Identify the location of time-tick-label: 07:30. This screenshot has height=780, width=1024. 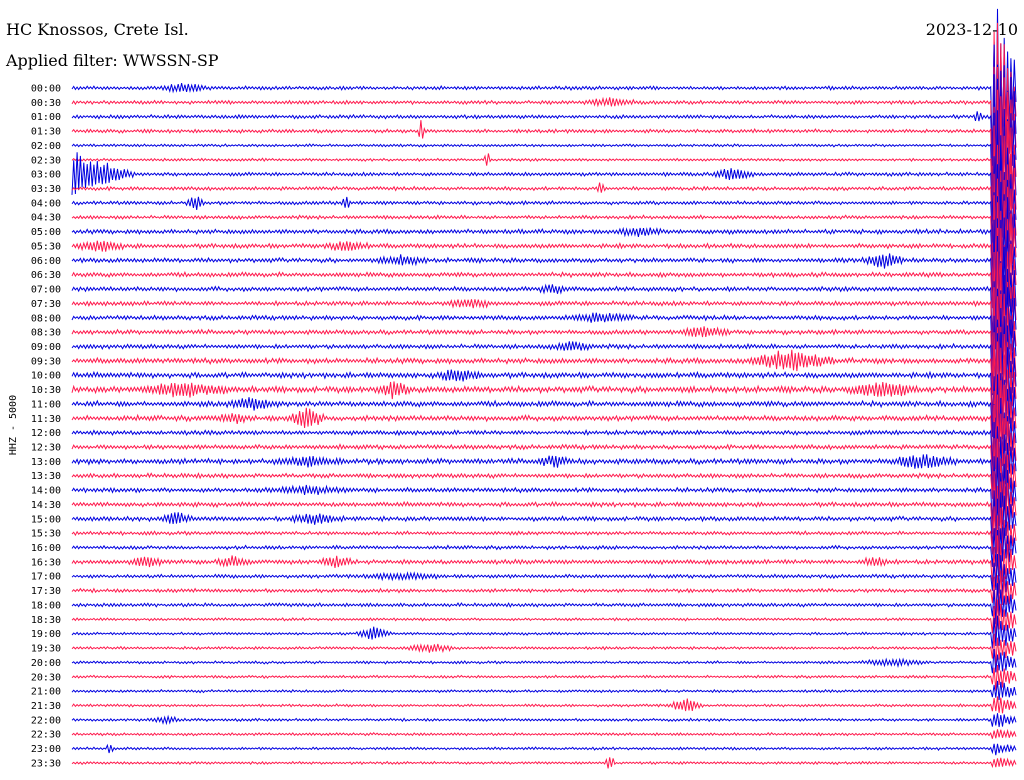
(46, 304).